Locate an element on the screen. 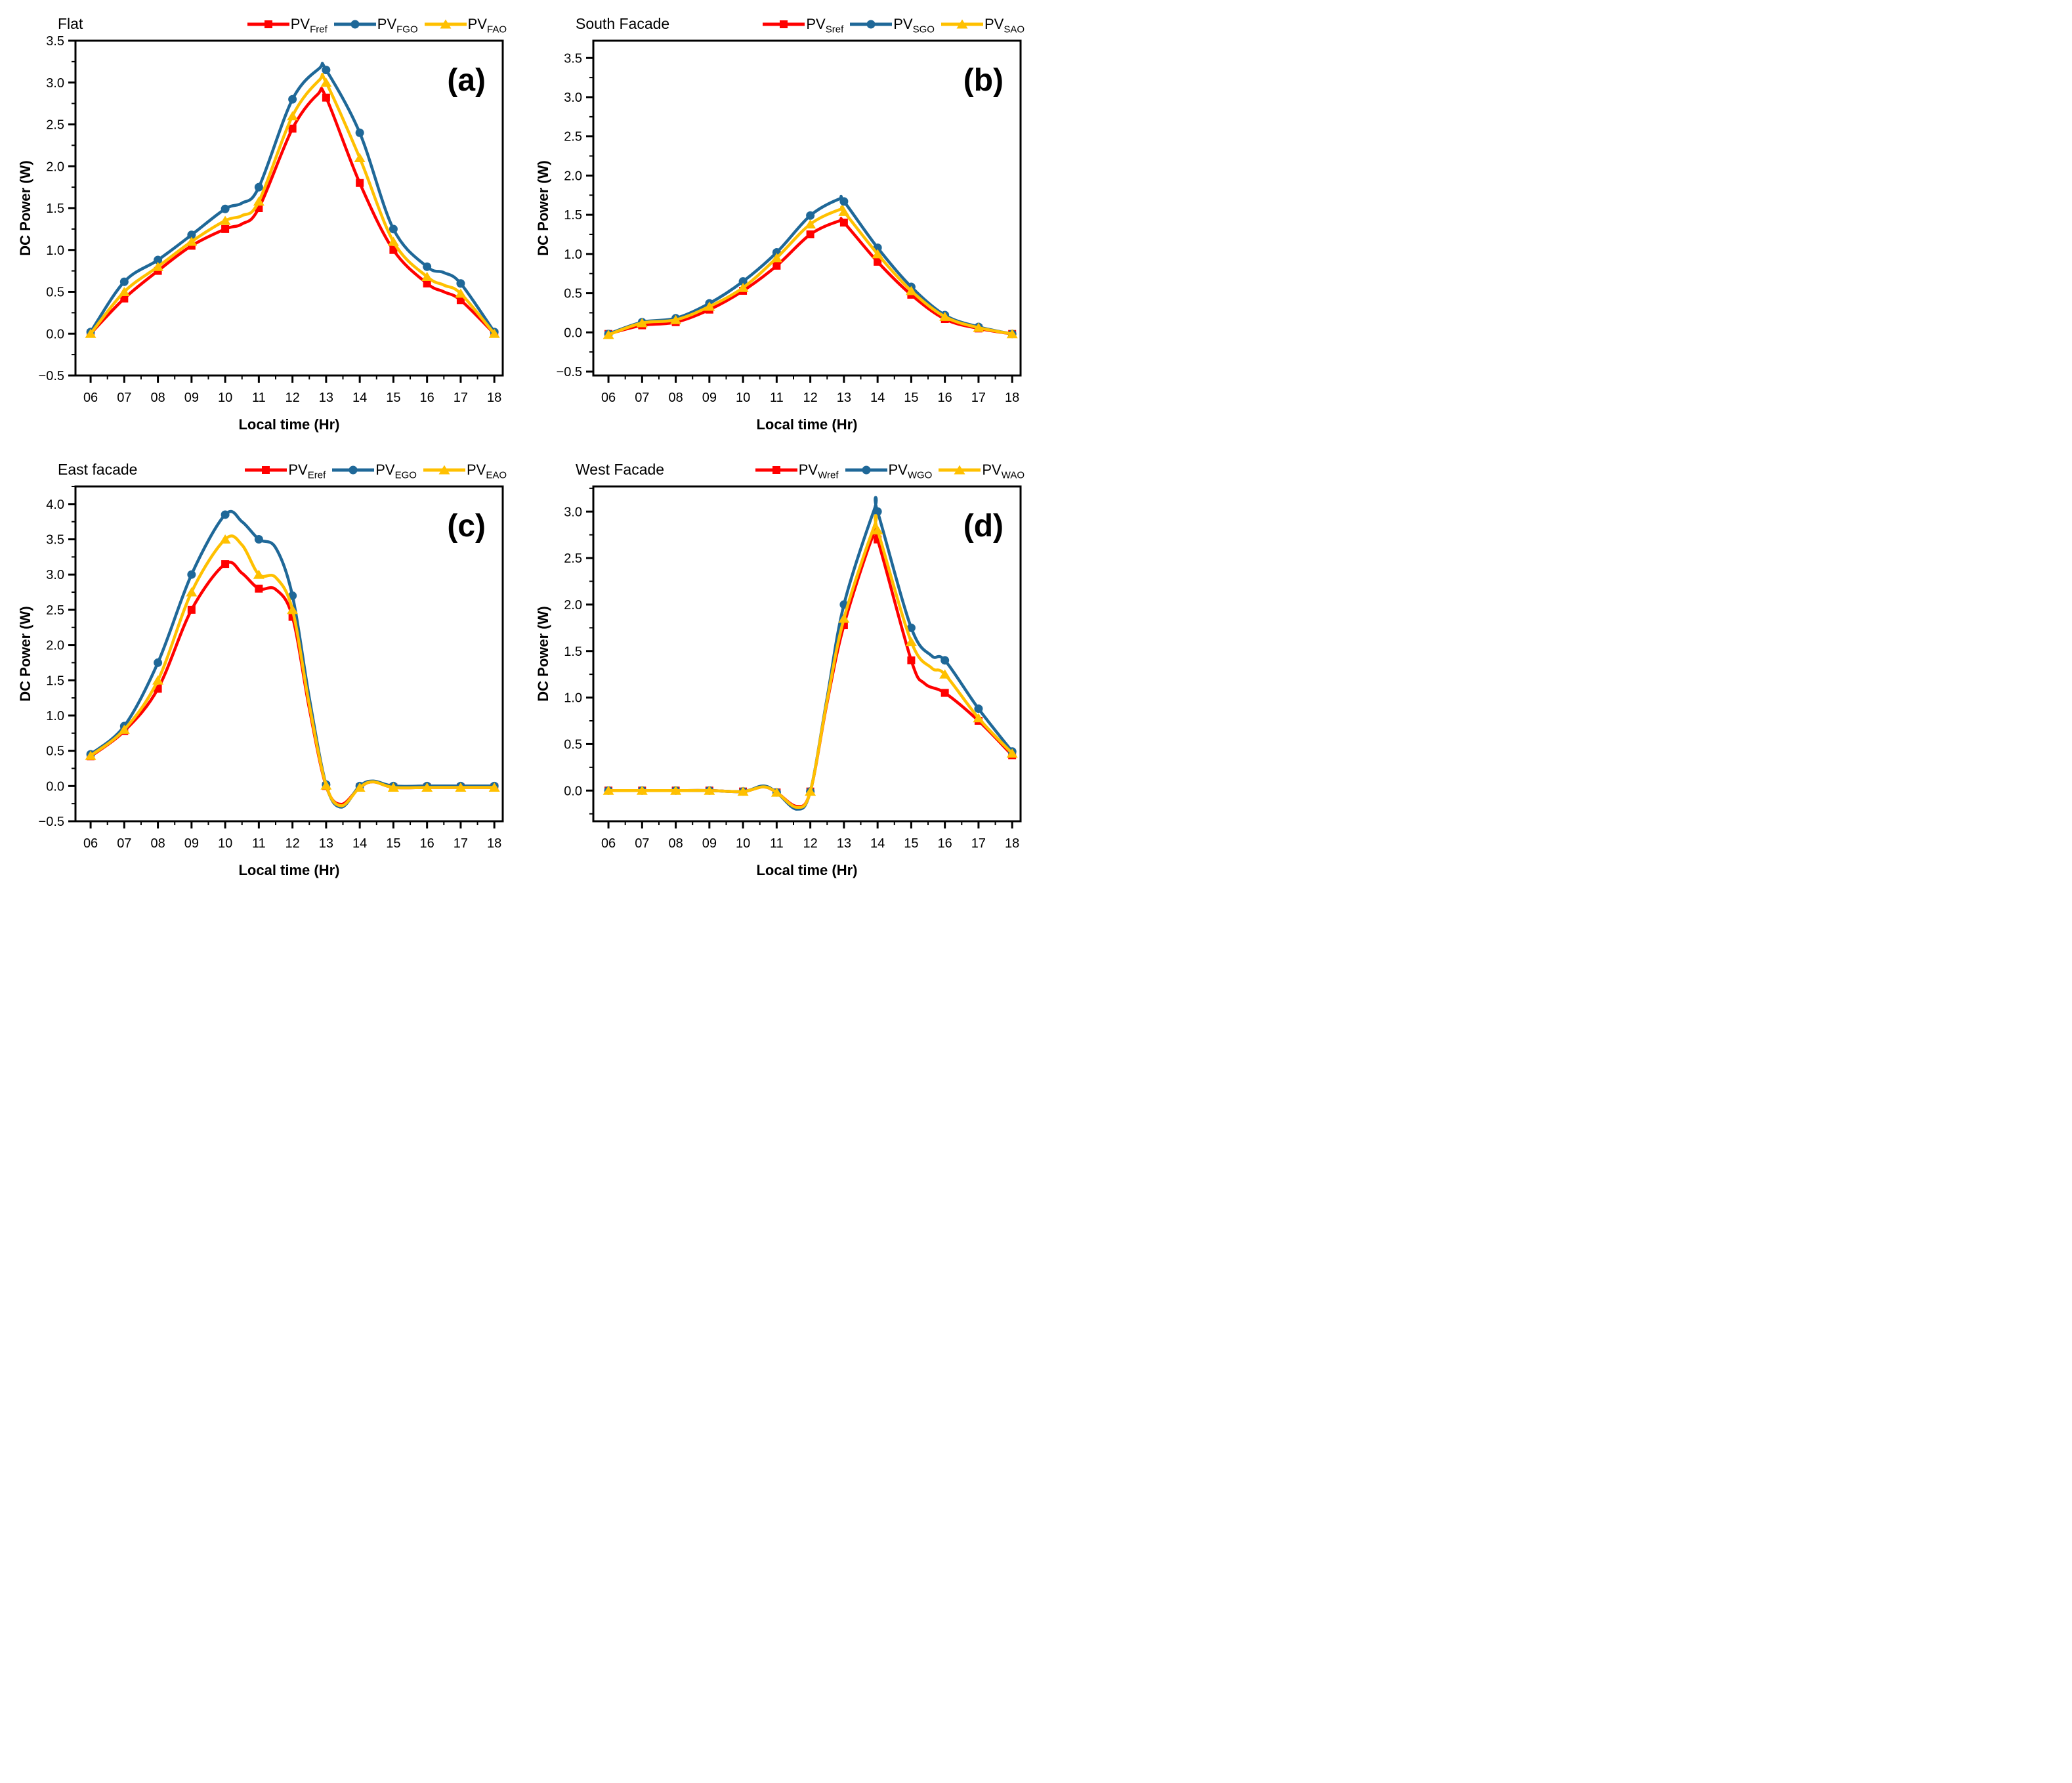 The width and height of the screenshot is (2072, 1783). series-markers-PV_WAO is located at coordinates (811, 661).